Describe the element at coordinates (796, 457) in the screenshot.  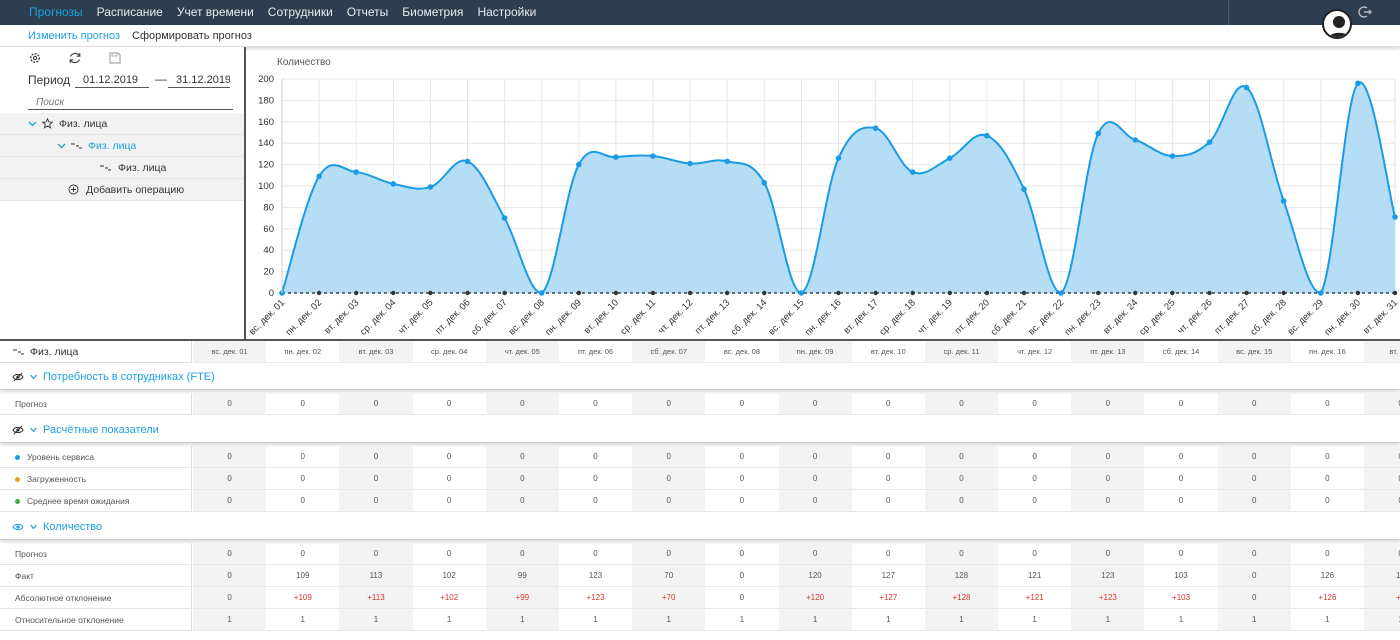
I see `row-cells: 00000000000000000` at that location.